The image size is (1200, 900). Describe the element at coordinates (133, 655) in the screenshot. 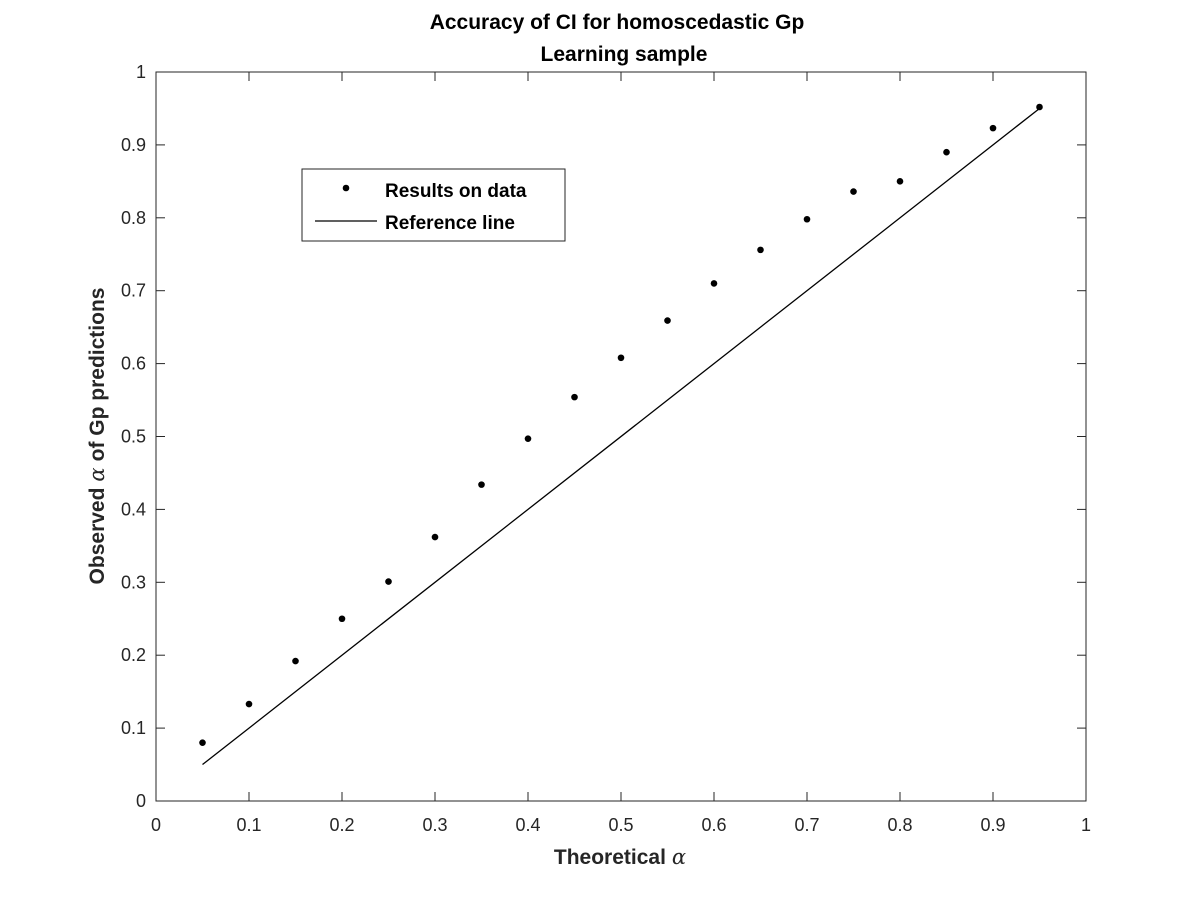

I see `y-tick-label: 0.2` at that location.